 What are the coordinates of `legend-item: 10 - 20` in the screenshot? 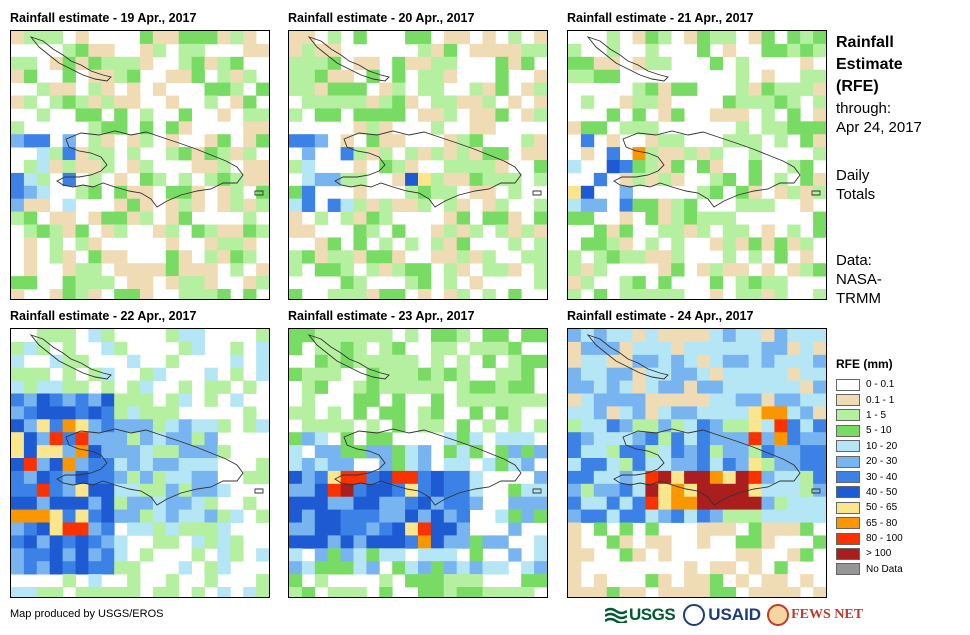 It's located at (869, 446).